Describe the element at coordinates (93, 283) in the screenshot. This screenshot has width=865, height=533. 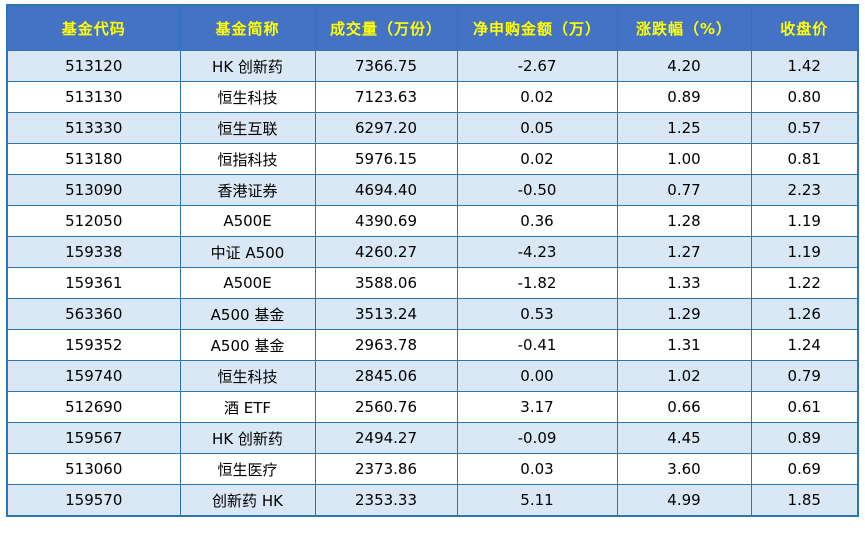
I see `cell-fund_code: 159361` at that location.